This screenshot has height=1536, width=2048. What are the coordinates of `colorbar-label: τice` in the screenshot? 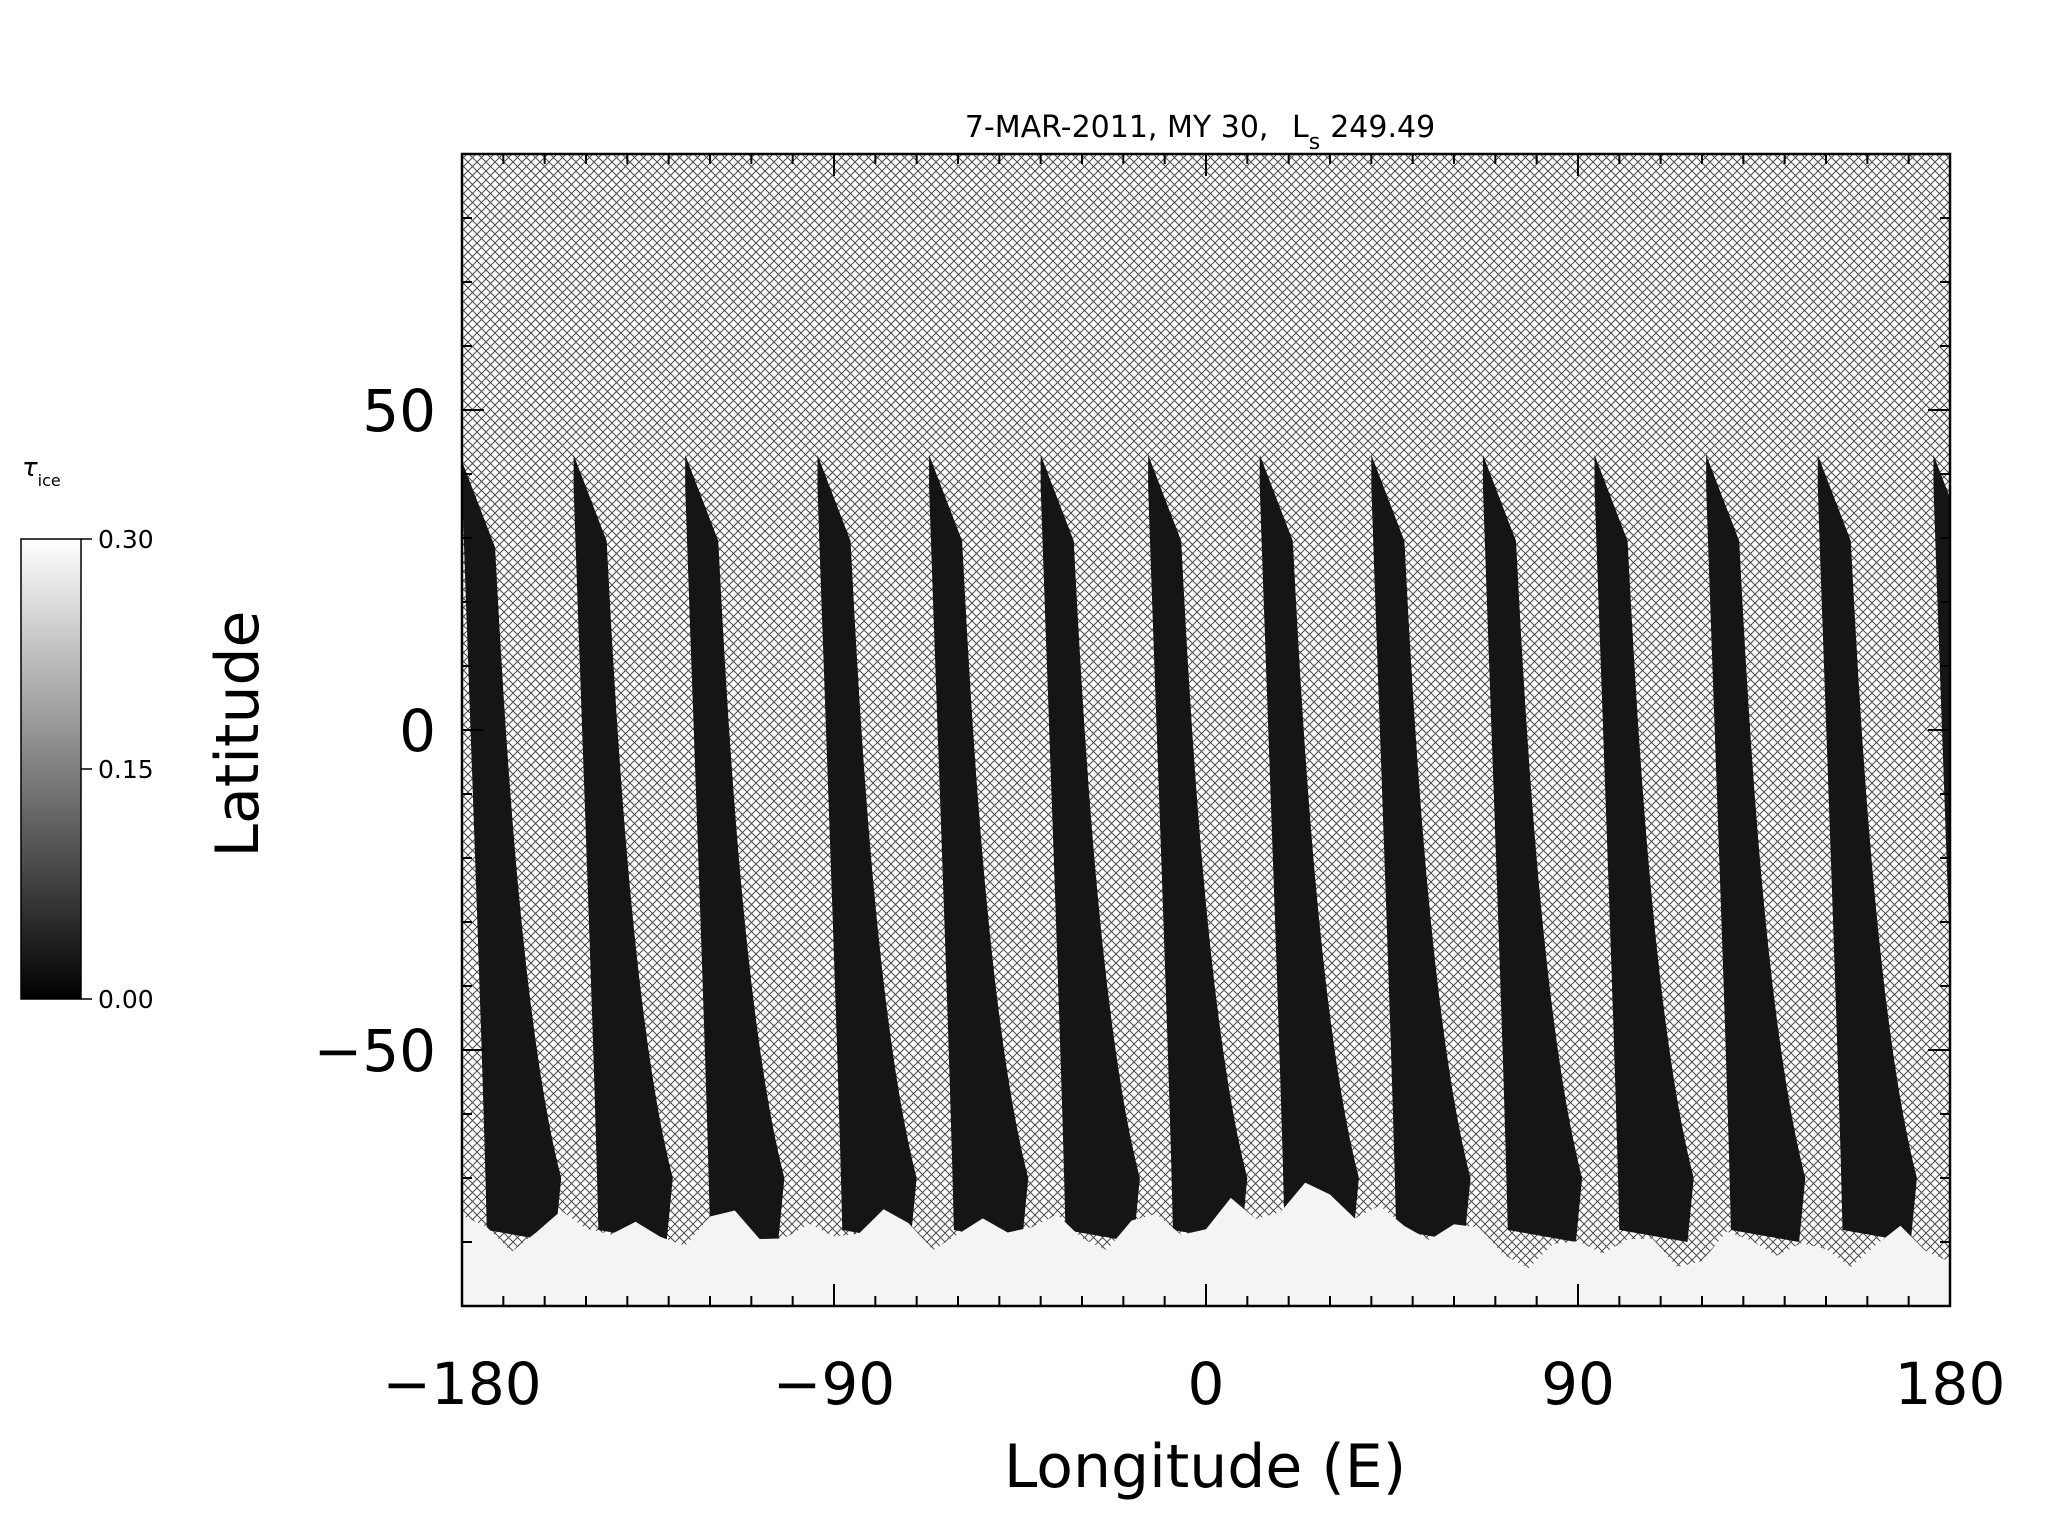 It's located at (41, 471).